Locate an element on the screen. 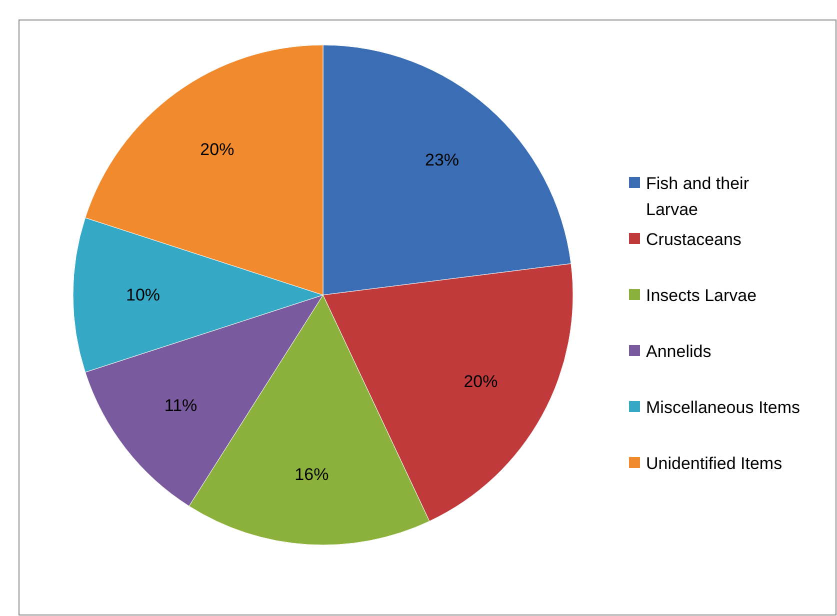  data-label: 10% is located at coordinates (143, 295).